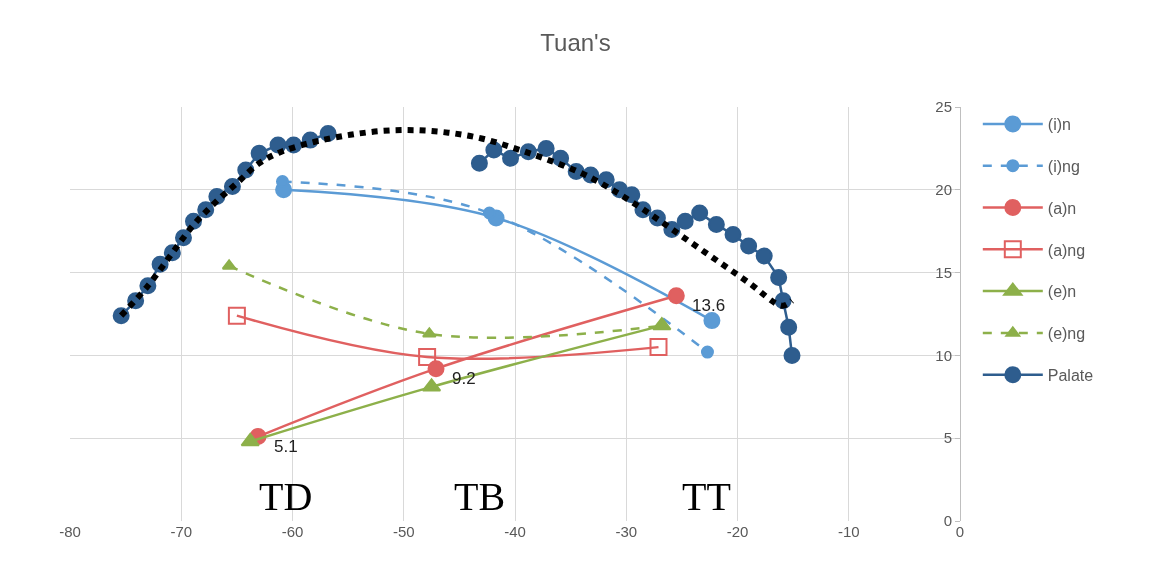 This screenshot has width=1151, height=571. I want to click on chart-title: Tuan's, so click(575, 43).